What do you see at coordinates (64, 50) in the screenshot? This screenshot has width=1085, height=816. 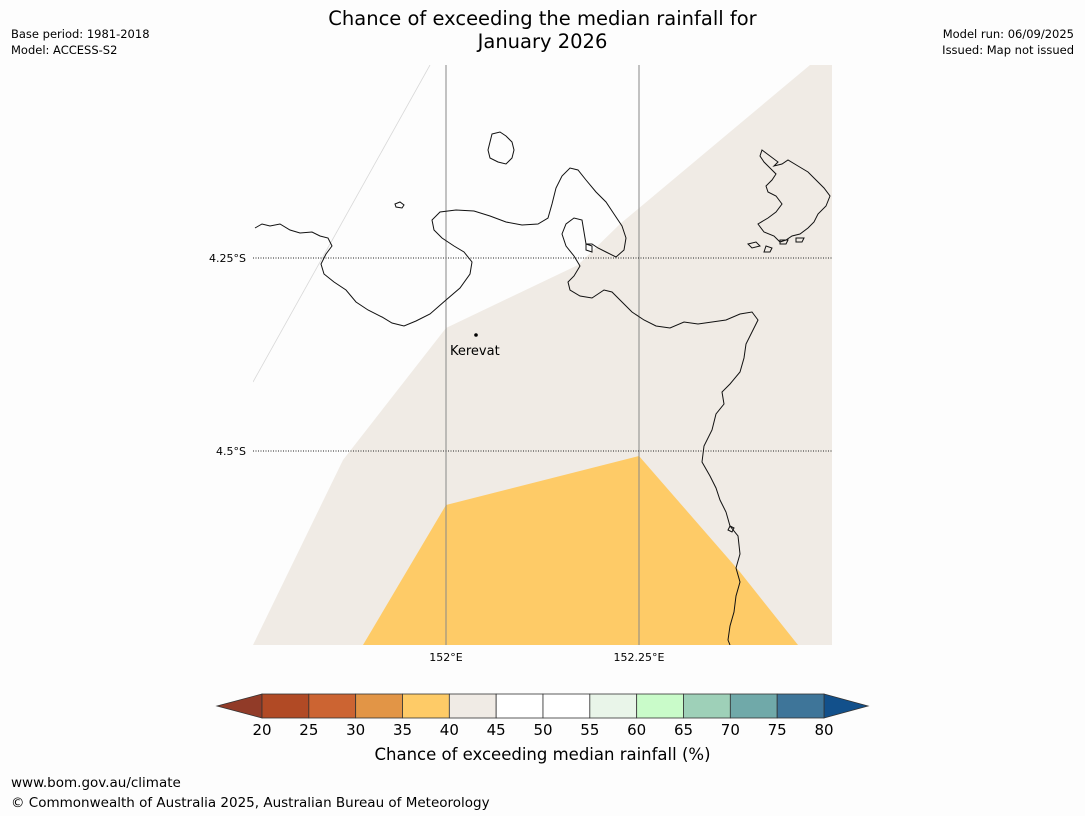 I see `model-name: Model: ACCESS-S2` at bounding box center [64, 50].